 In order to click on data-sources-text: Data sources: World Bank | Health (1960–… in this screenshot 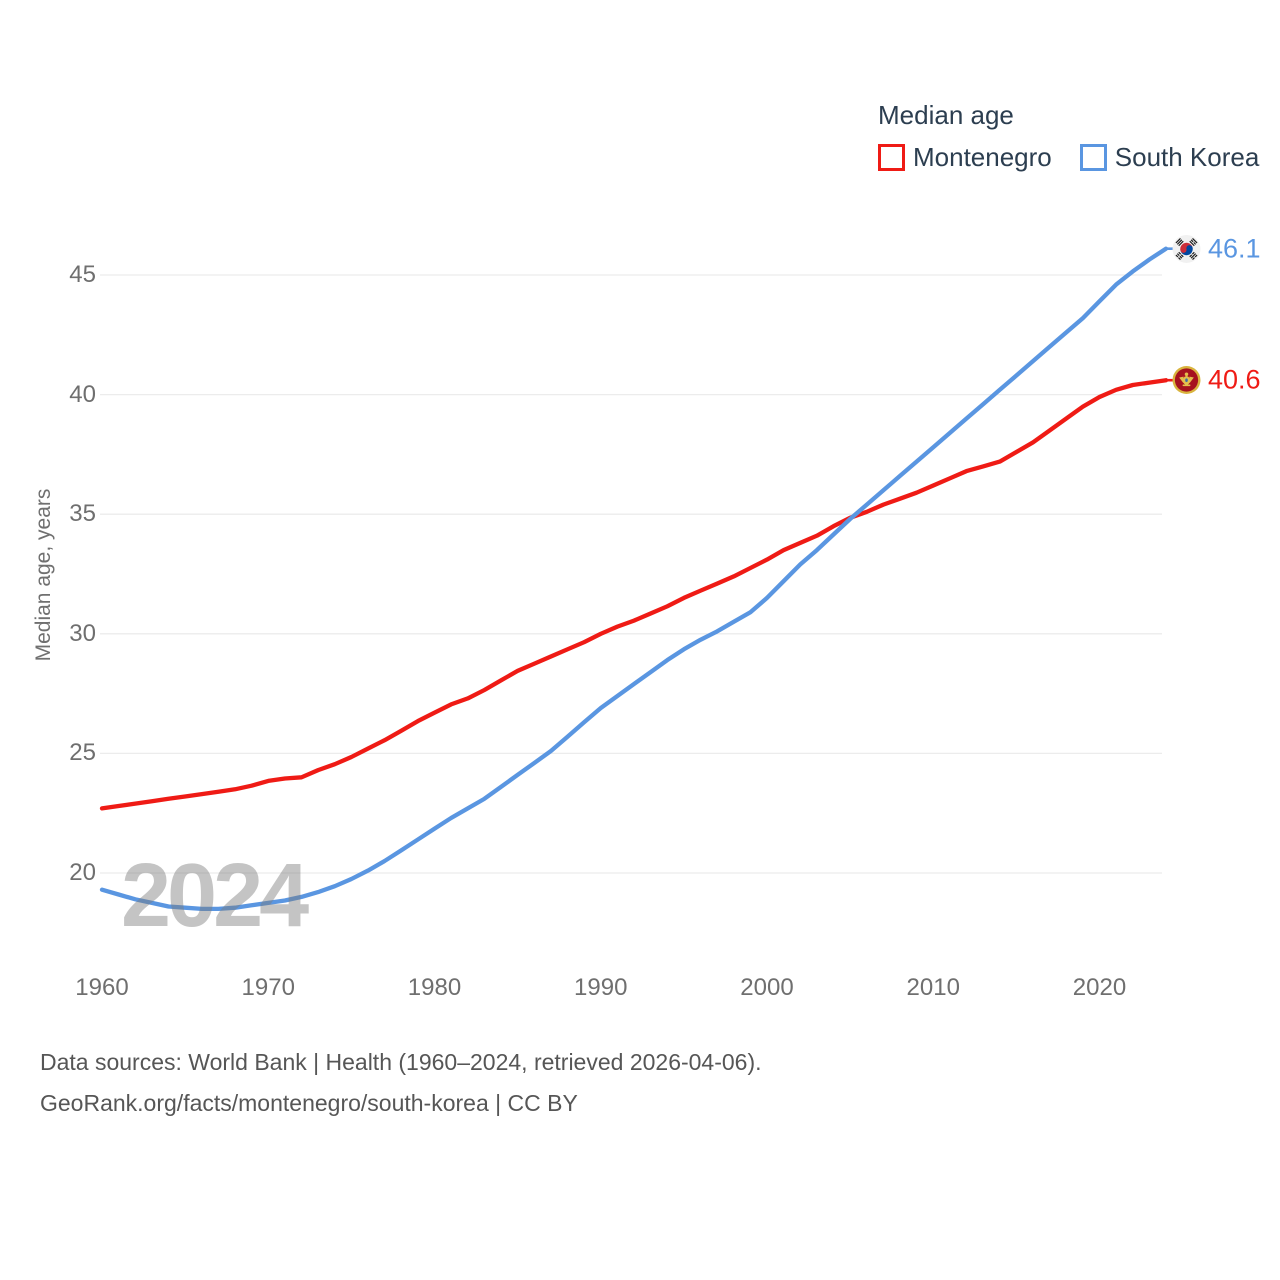, I will do `click(401, 1062)`.